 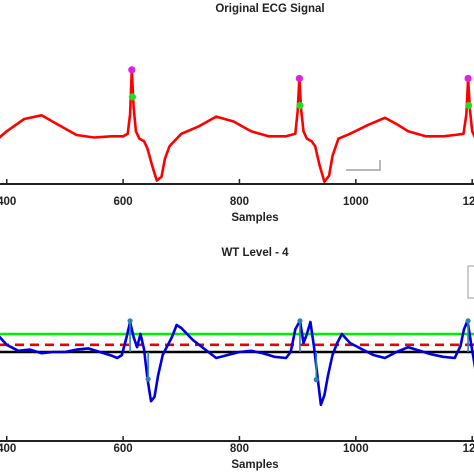 What do you see at coordinates (470, 282) in the screenshot?
I see `legend-box` at bounding box center [470, 282].